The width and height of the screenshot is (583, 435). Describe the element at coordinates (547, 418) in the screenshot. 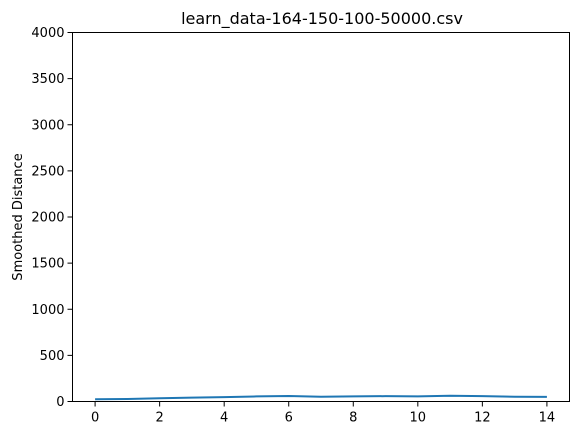

I see `x-tick-label: 14` at that location.